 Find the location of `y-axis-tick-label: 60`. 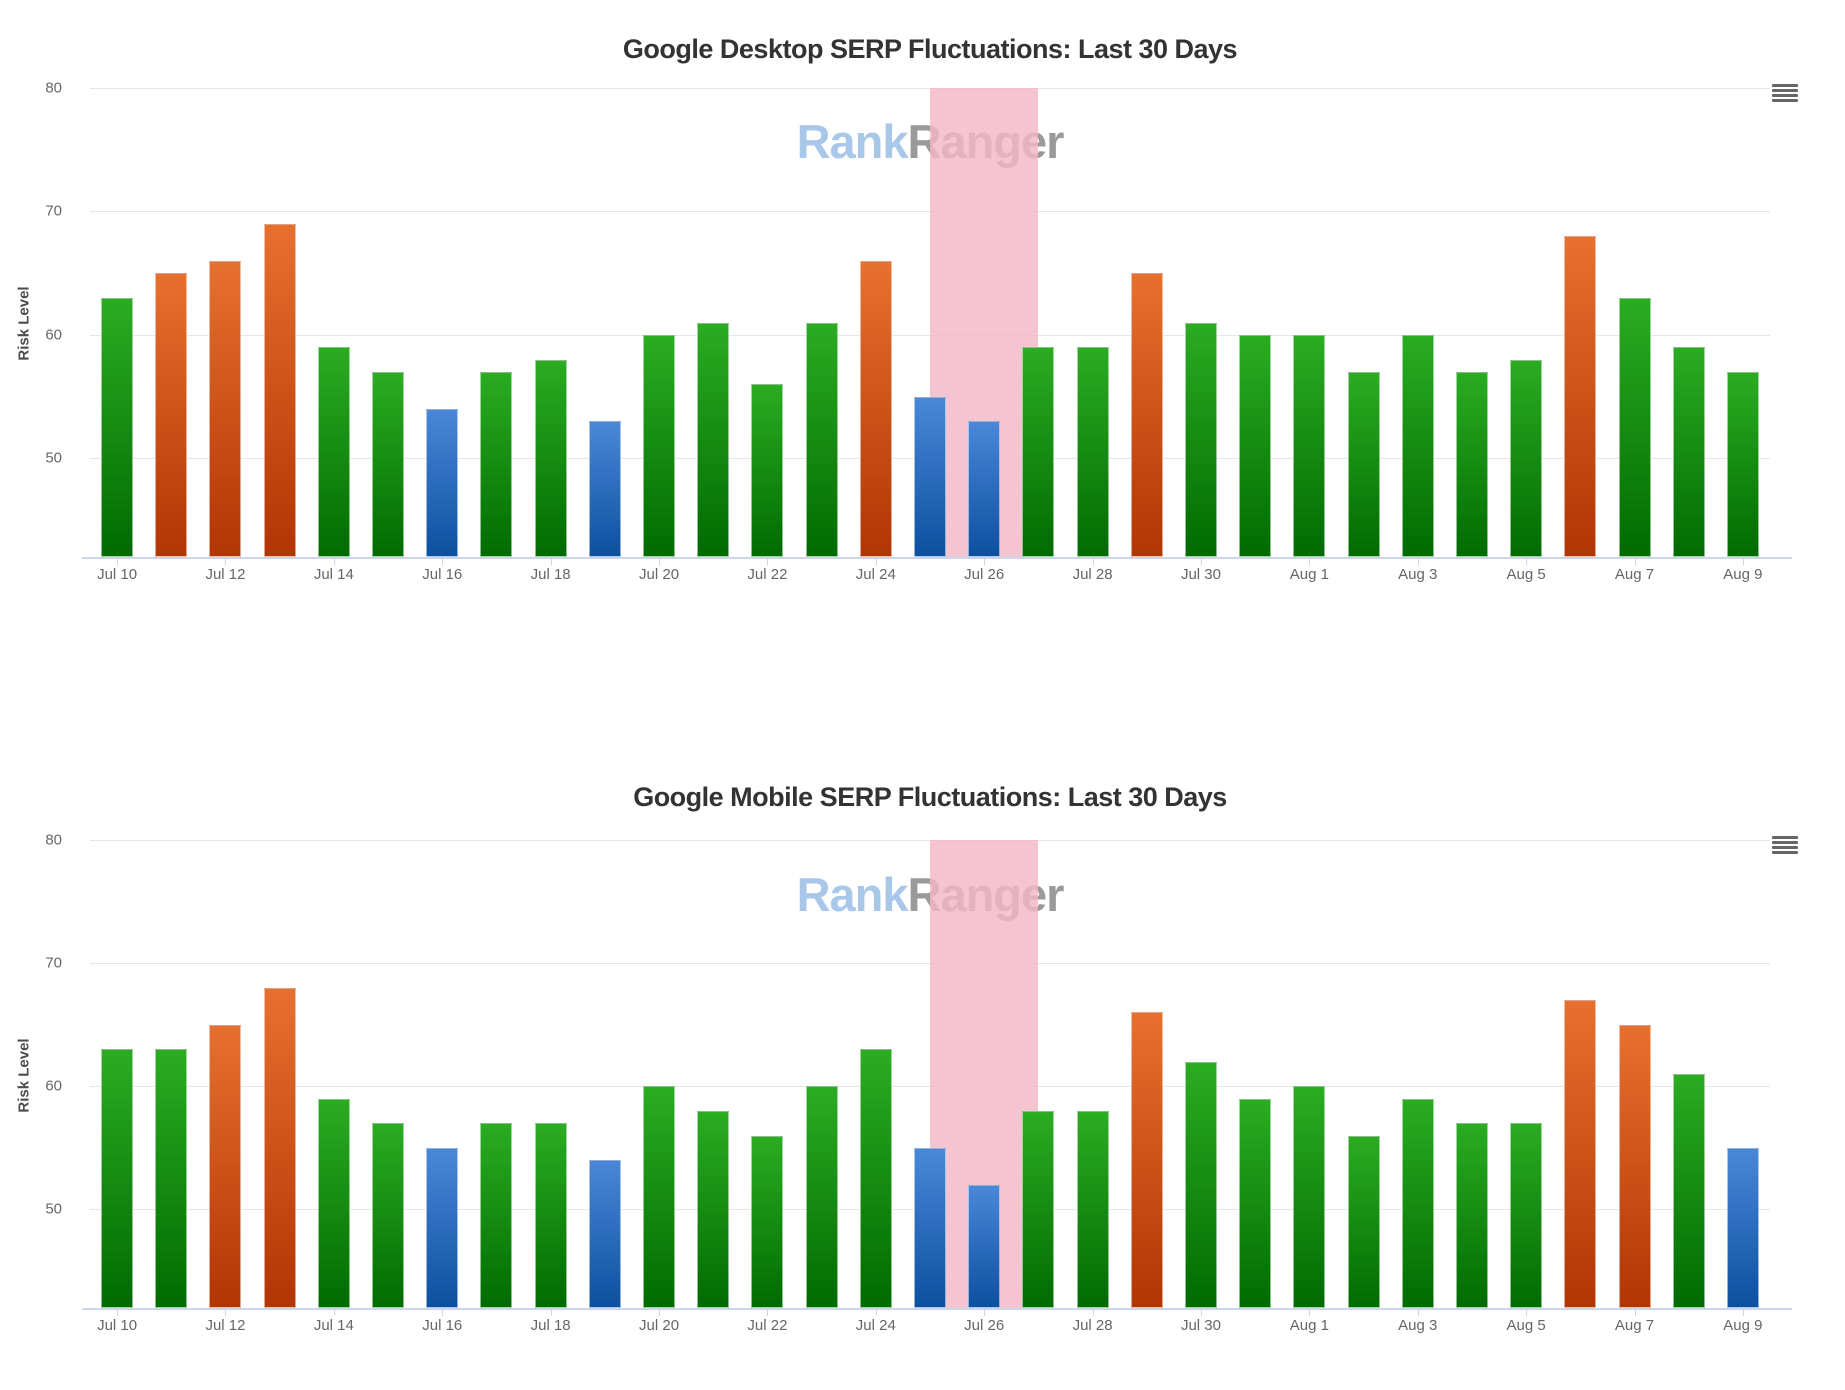

y-axis-tick-label: 60 is located at coordinates (53, 1086).